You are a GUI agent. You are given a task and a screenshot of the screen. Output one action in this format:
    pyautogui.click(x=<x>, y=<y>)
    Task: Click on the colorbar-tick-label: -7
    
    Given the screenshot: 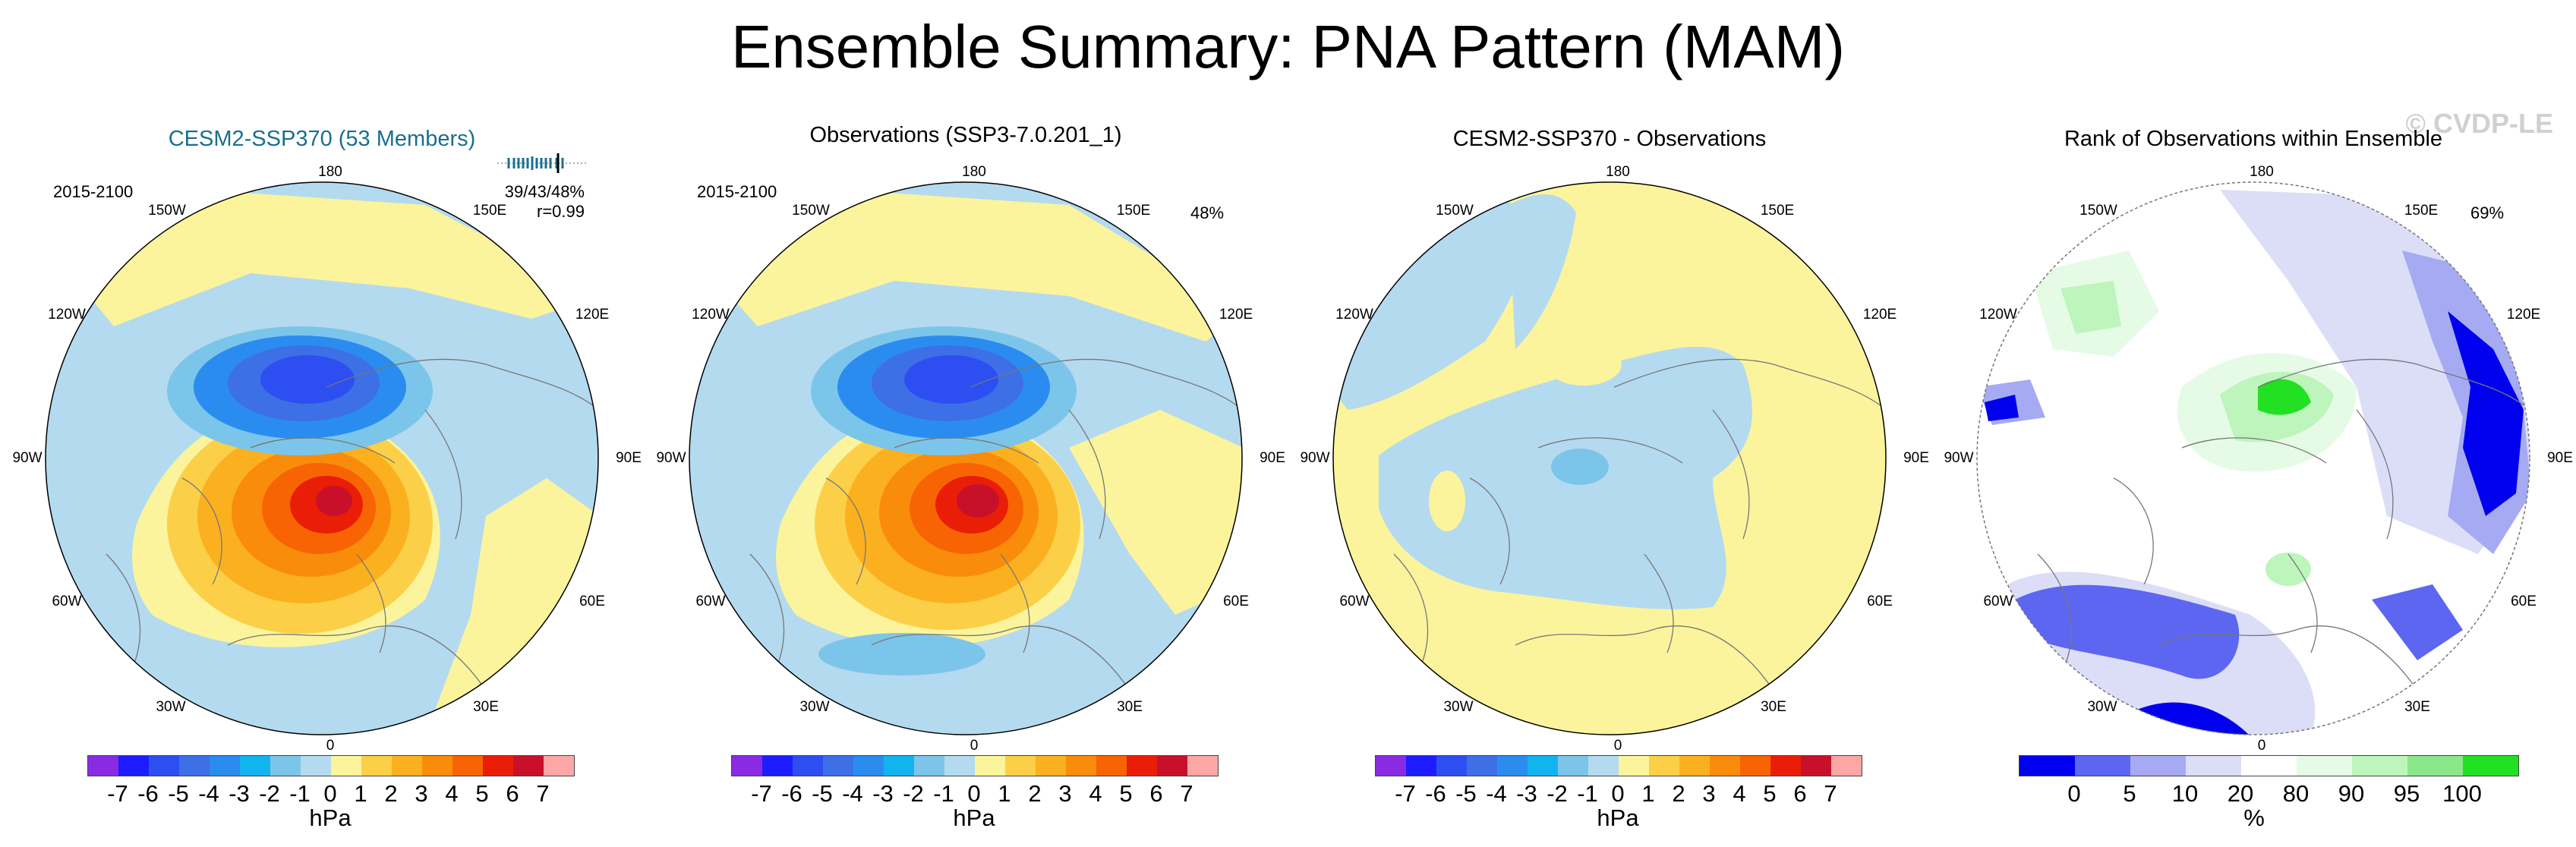 What is the action you would take?
    pyautogui.click(x=117, y=793)
    